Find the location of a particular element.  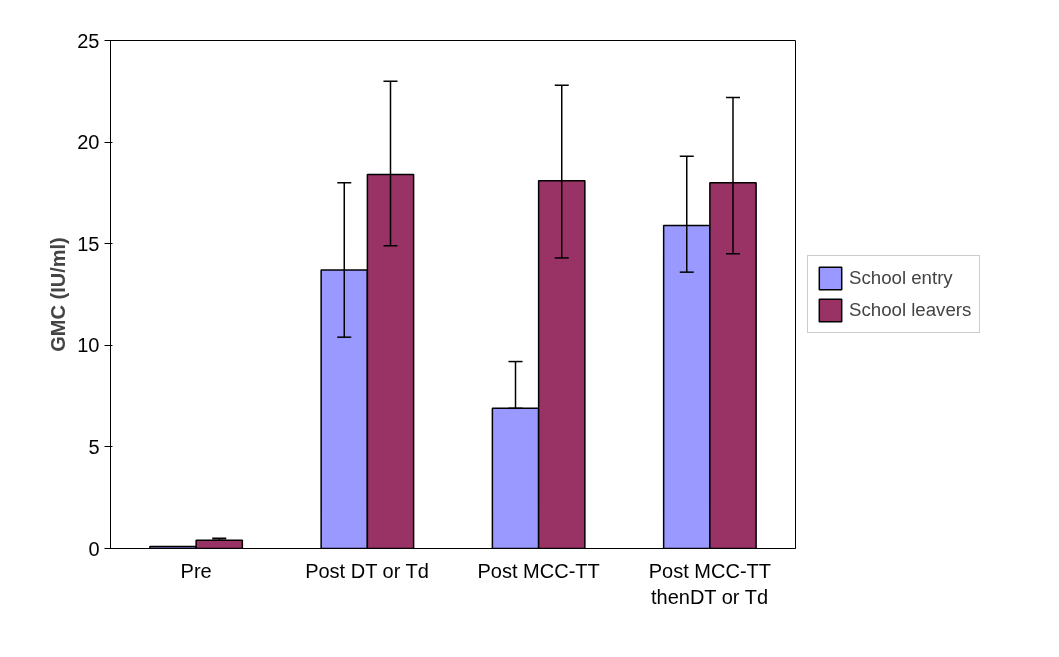

y-tick-label: 25 is located at coordinates (88, 40).